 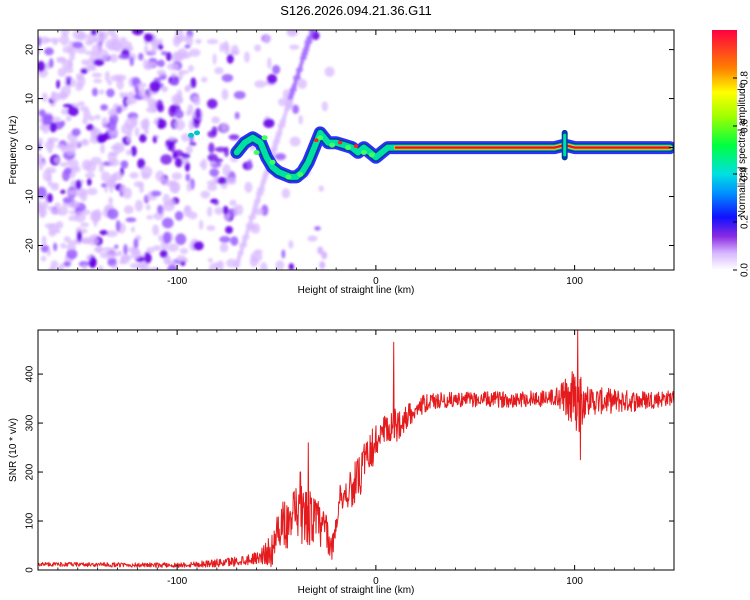 What do you see at coordinates (356, 590) in the screenshot?
I see `snr-x-label: Height of straight line (km)` at bounding box center [356, 590].